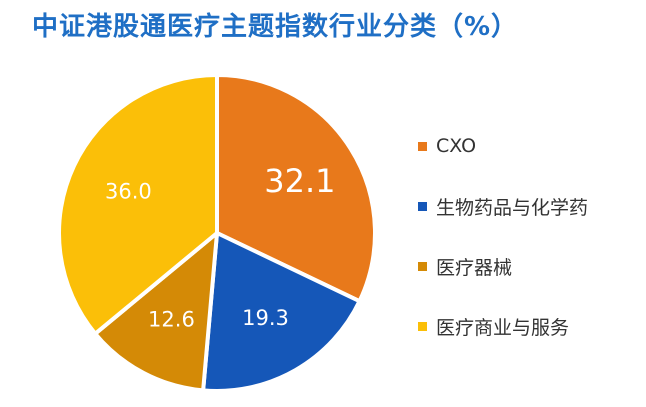  I want to click on chart-title: 中证港股通医疗主题指数行业分类（%）, so click(275, 27).